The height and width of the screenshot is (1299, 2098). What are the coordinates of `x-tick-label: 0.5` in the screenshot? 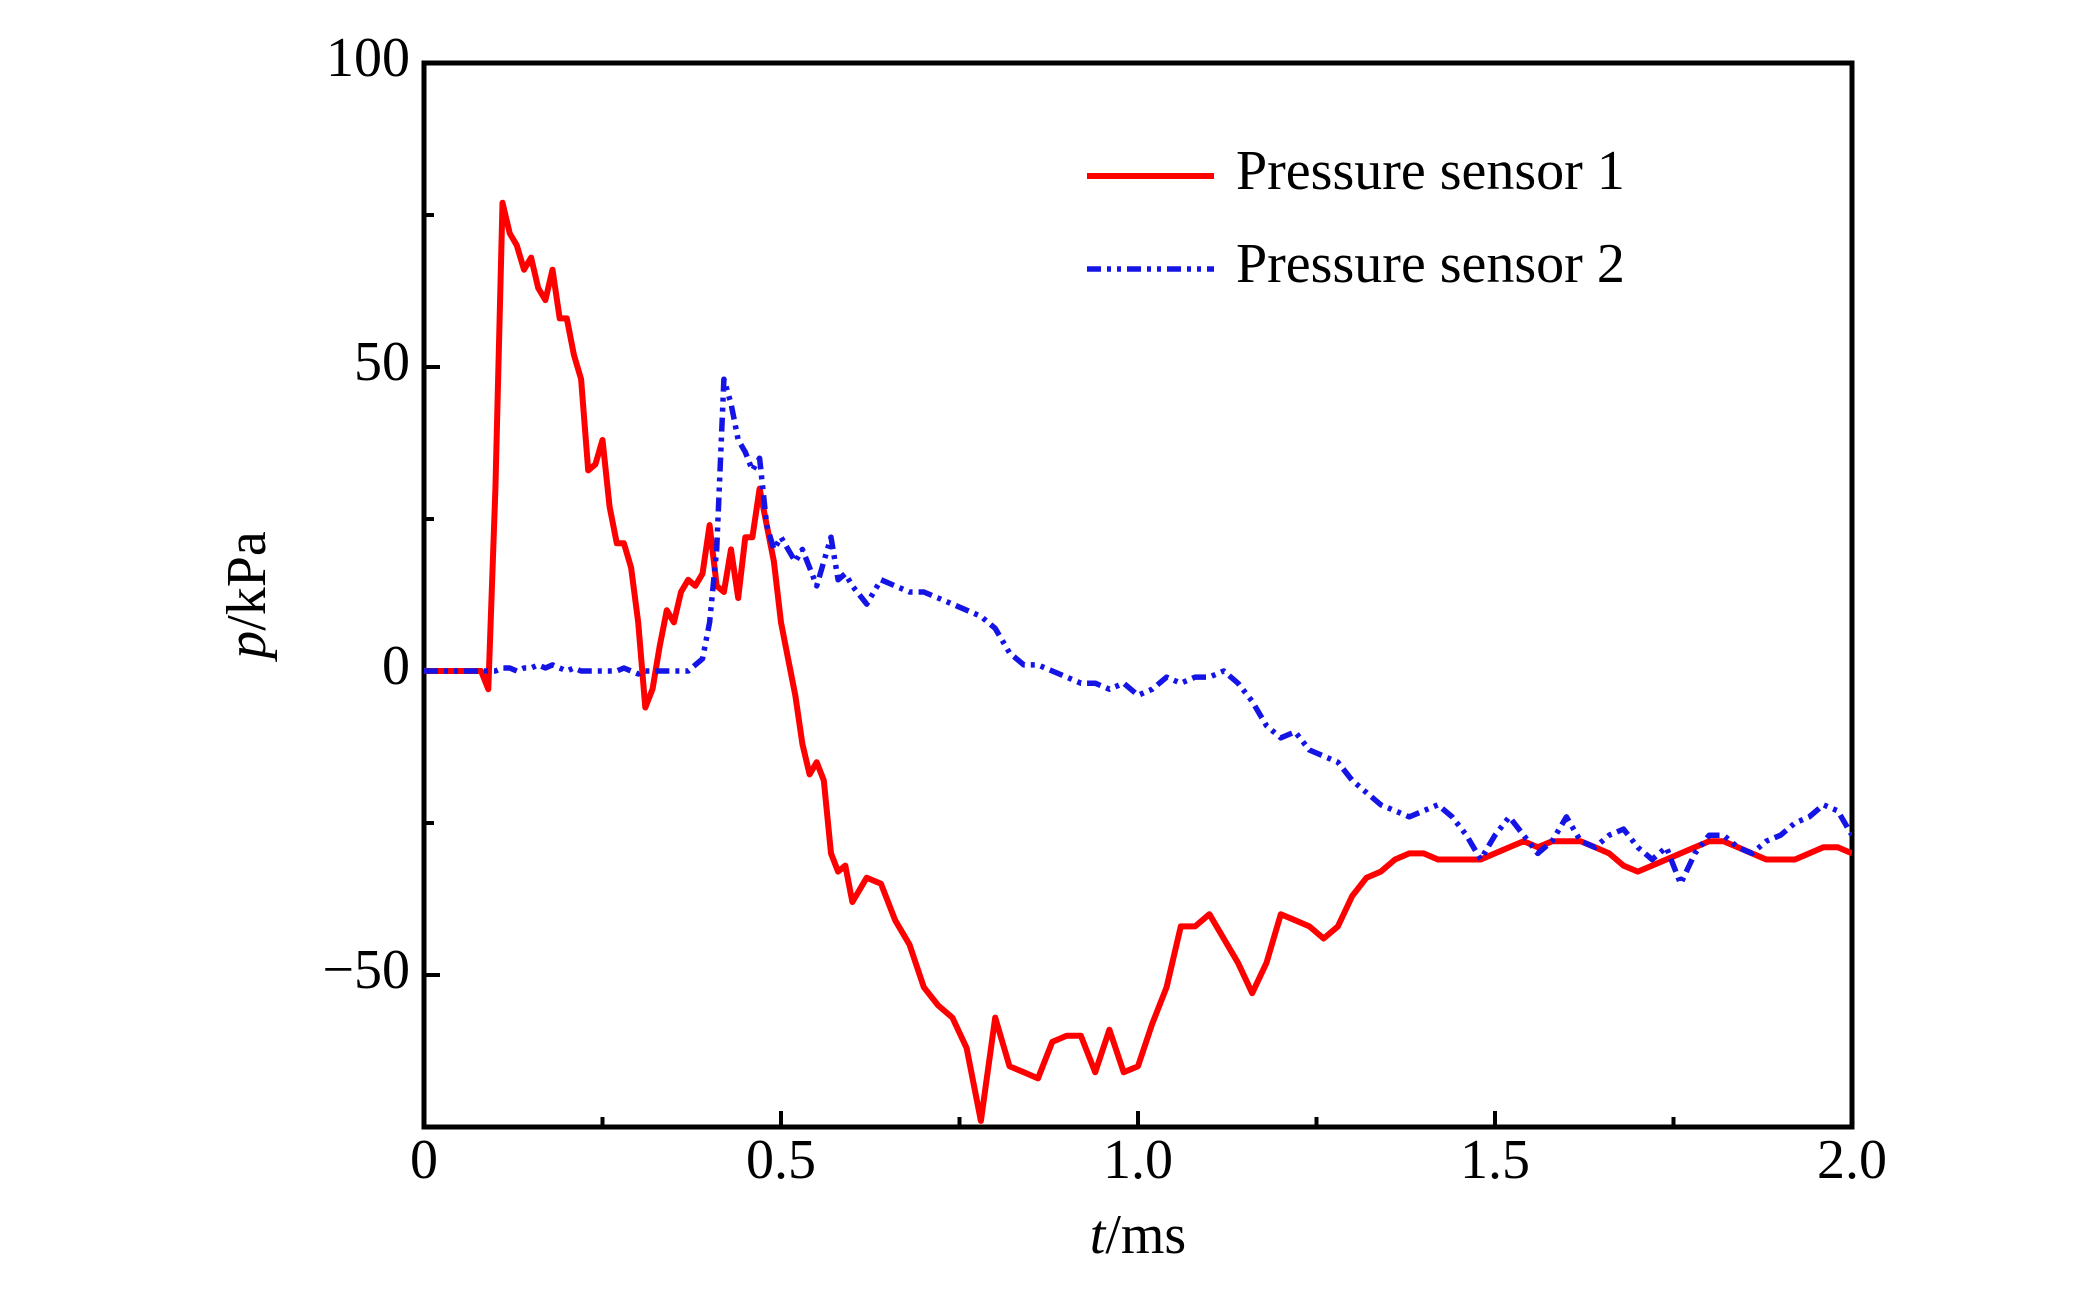 It's located at (781, 1160).